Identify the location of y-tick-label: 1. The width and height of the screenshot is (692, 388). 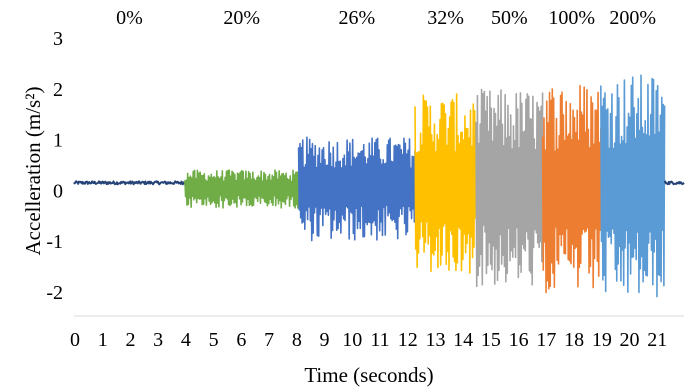
(58, 141).